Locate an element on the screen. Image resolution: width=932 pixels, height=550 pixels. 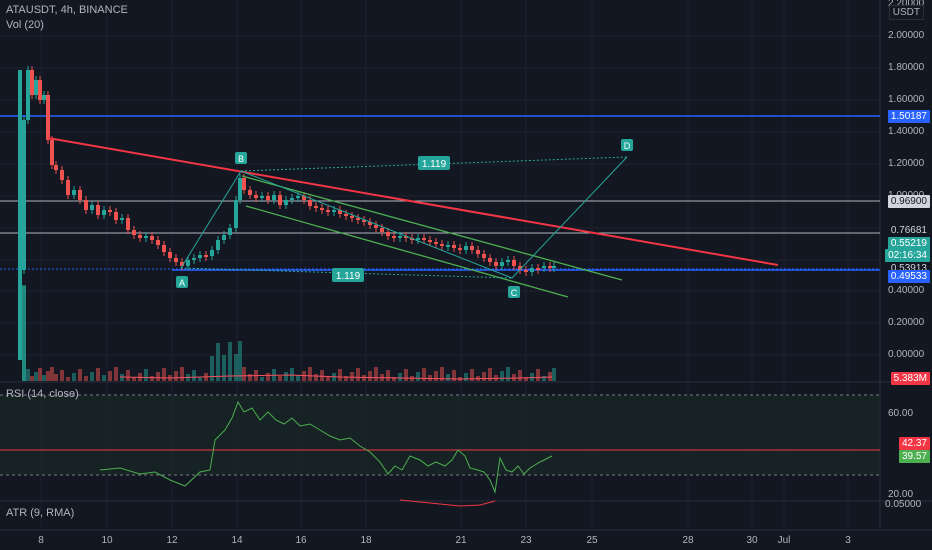
svg-text: D is located at coordinates (627, 146).